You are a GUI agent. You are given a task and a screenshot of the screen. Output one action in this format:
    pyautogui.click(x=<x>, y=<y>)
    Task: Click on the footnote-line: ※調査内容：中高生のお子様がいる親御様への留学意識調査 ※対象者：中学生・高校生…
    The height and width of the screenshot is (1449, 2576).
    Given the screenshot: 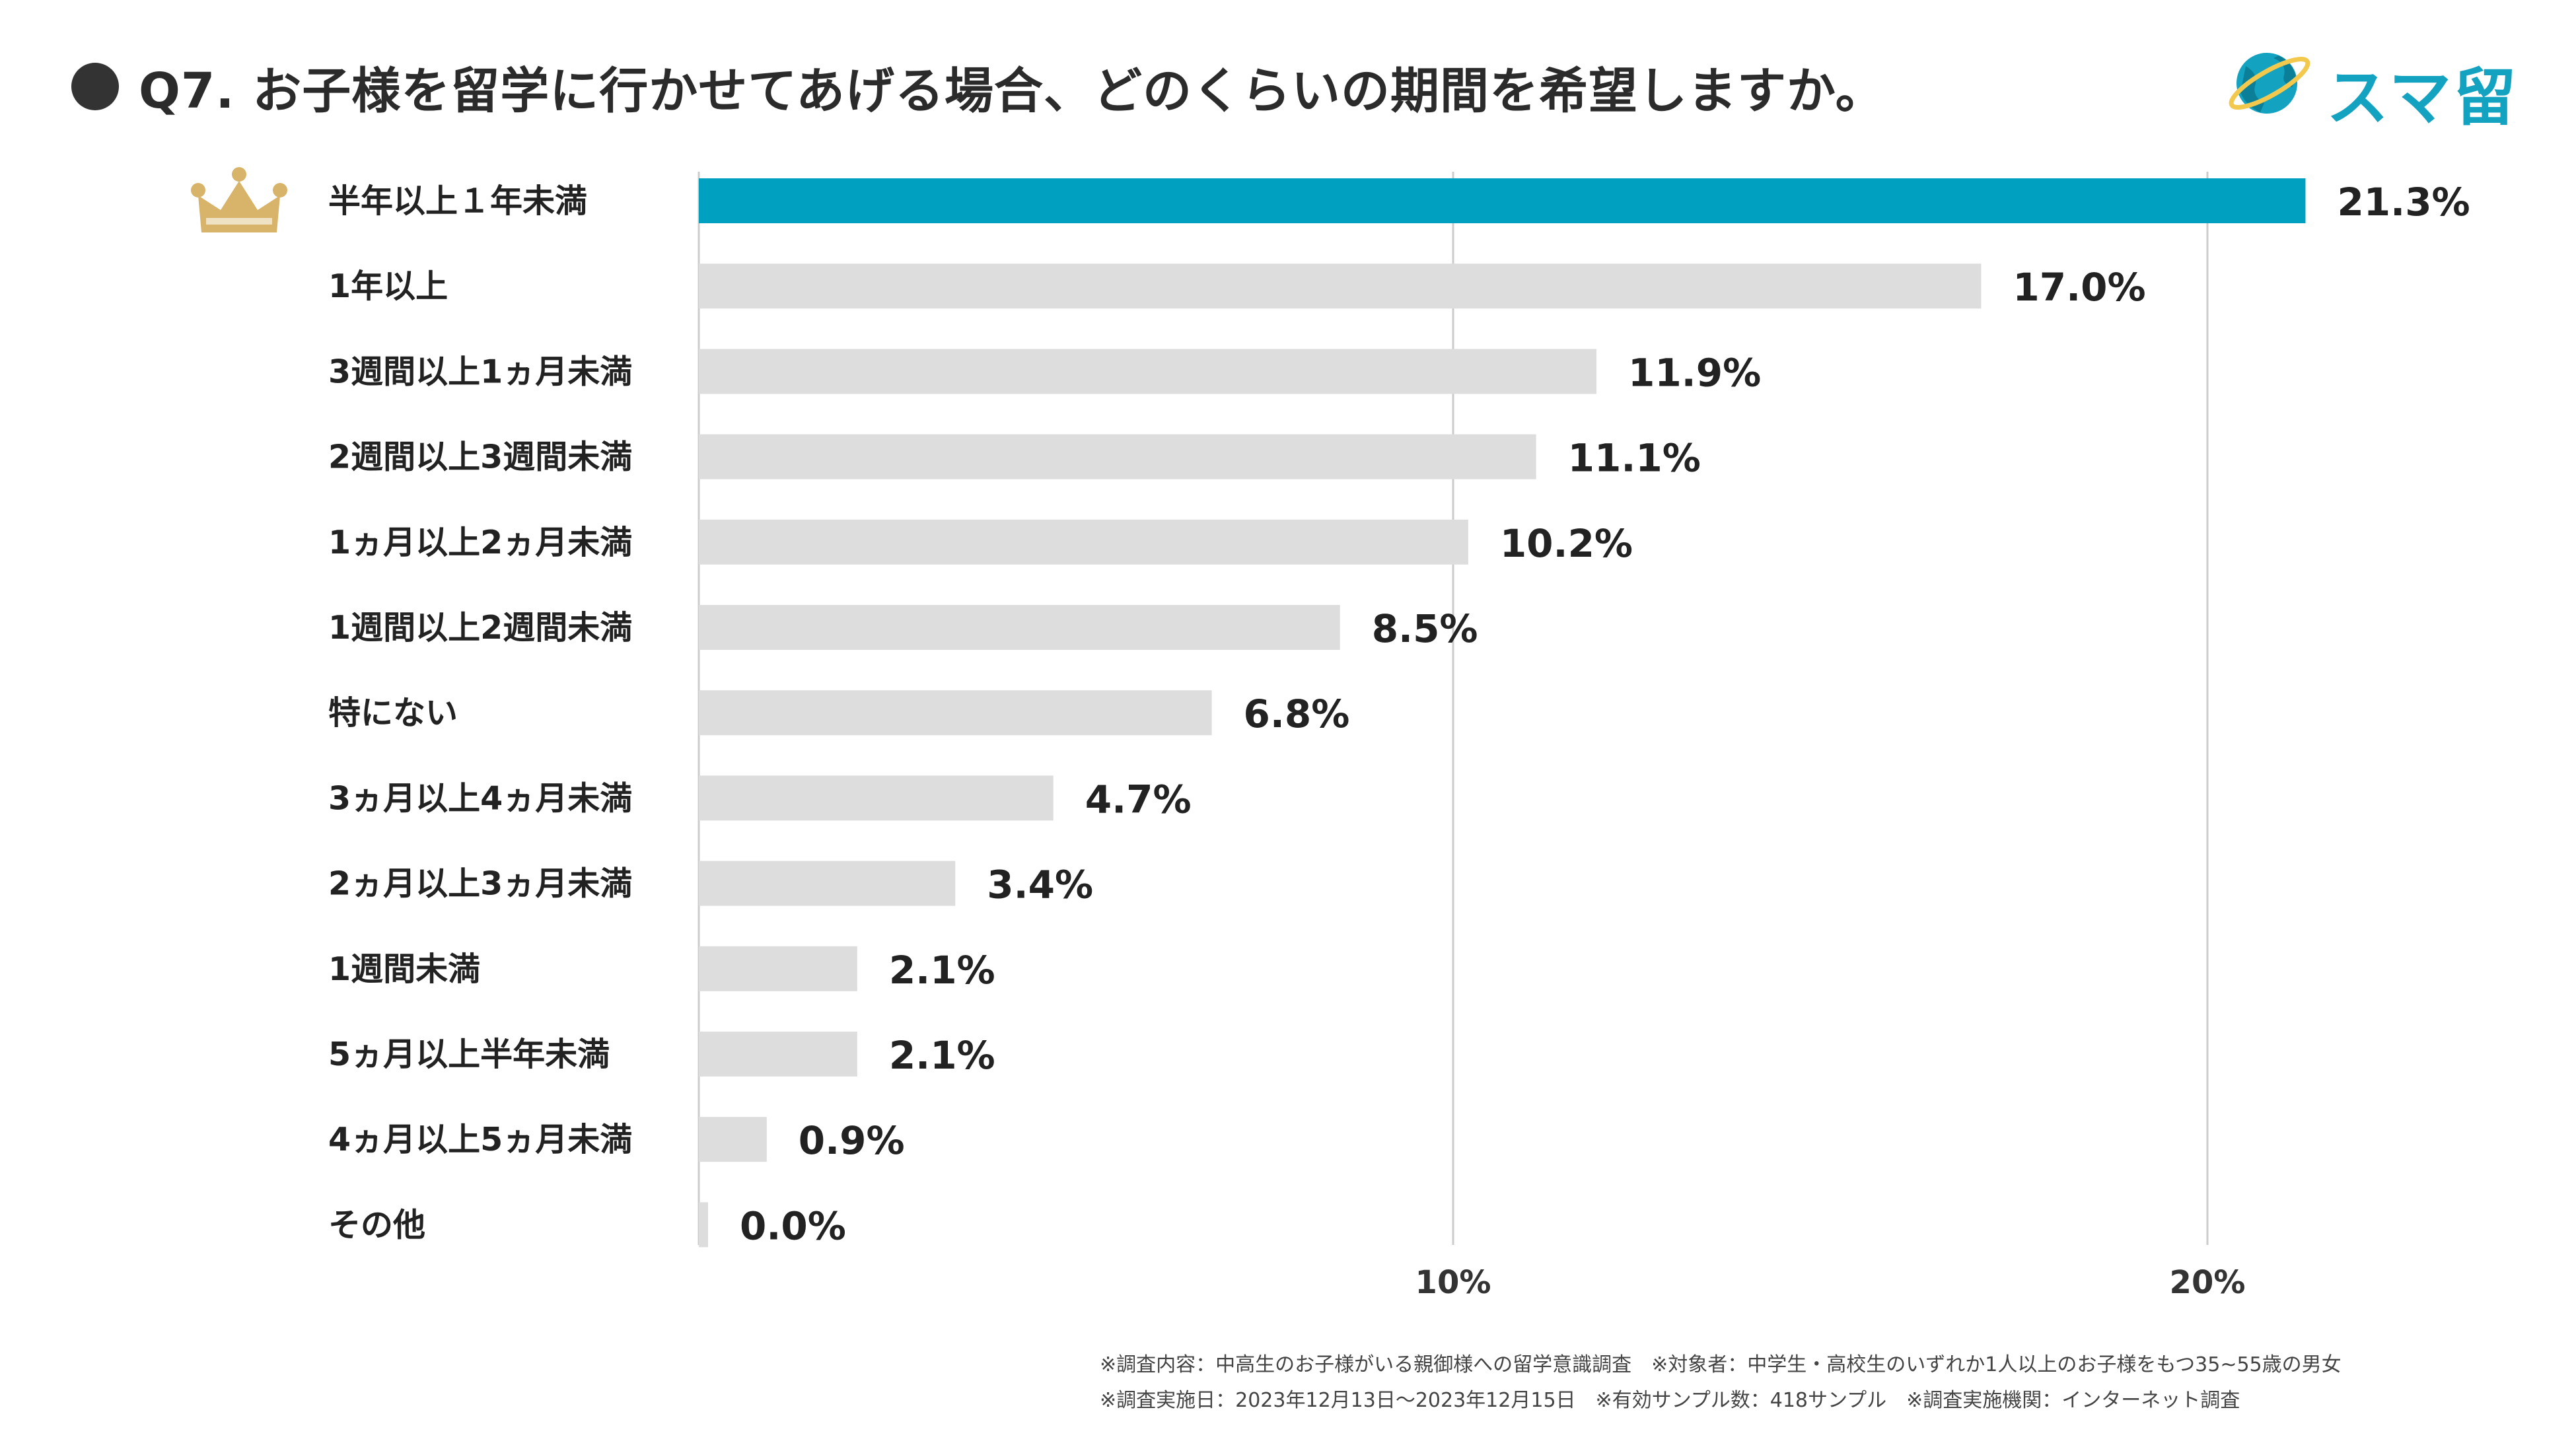 What is the action you would take?
    pyautogui.click(x=1721, y=1364)
    